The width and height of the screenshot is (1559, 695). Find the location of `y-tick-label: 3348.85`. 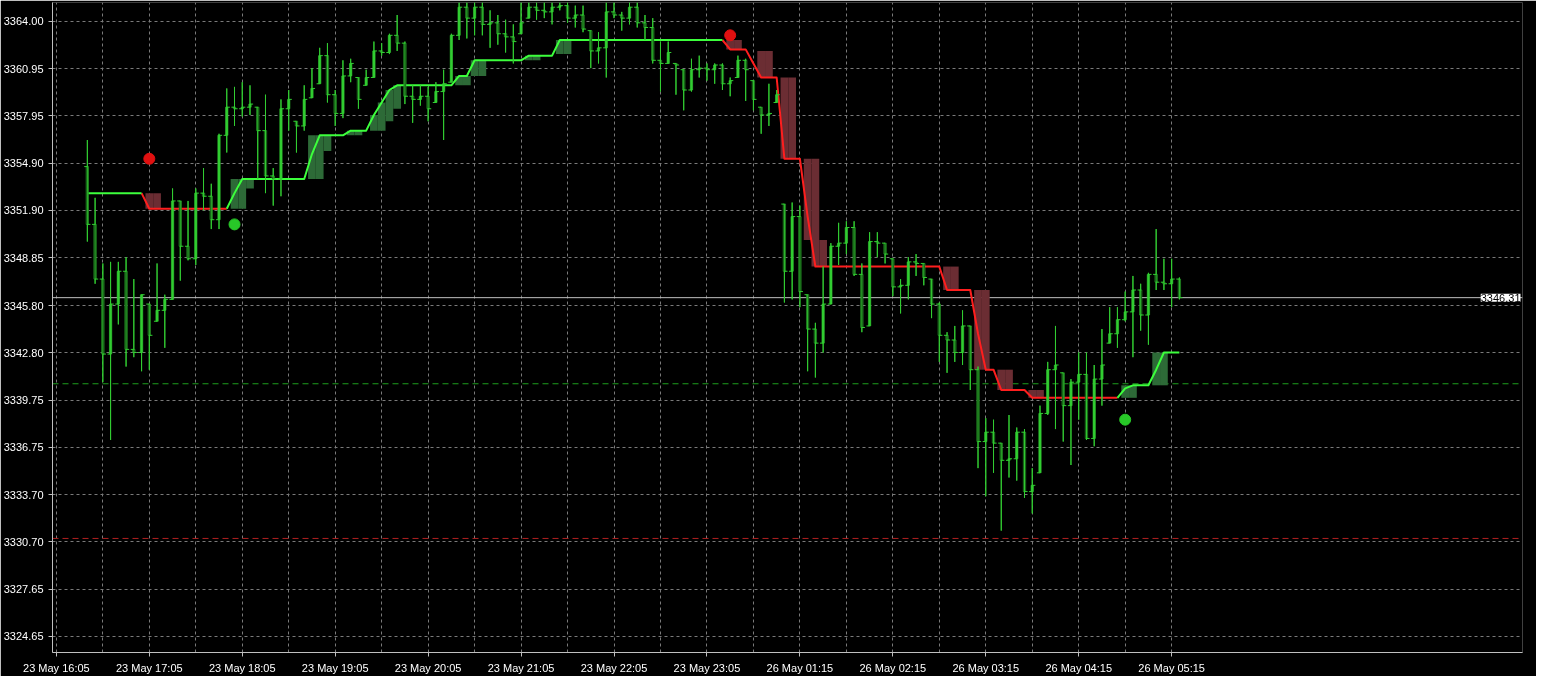

y-tick-label: 3348.85 is located at coordinates (23, 257).